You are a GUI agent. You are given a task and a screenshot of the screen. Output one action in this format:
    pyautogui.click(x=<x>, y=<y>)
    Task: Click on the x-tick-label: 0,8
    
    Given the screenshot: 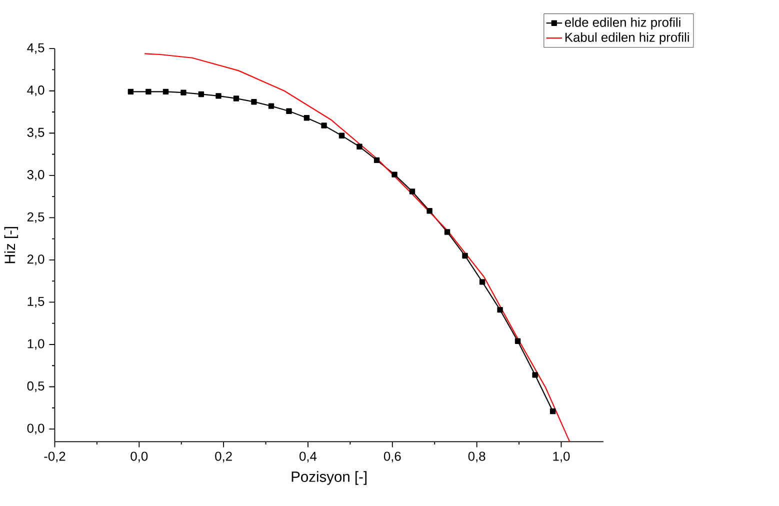 What is the action you would take?
    pyautogui.click(x=477, y=457)
    